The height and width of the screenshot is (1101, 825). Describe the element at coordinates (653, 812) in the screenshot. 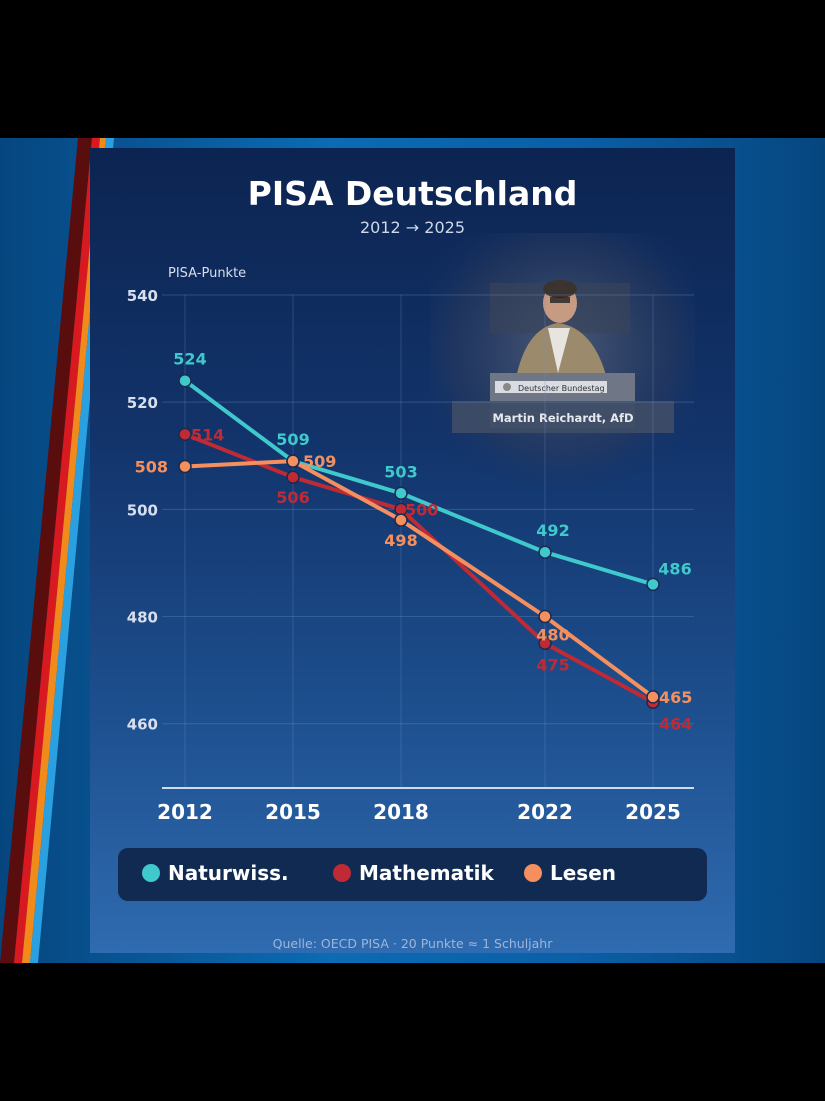

I see `x-tick-label: 2025` at that location.